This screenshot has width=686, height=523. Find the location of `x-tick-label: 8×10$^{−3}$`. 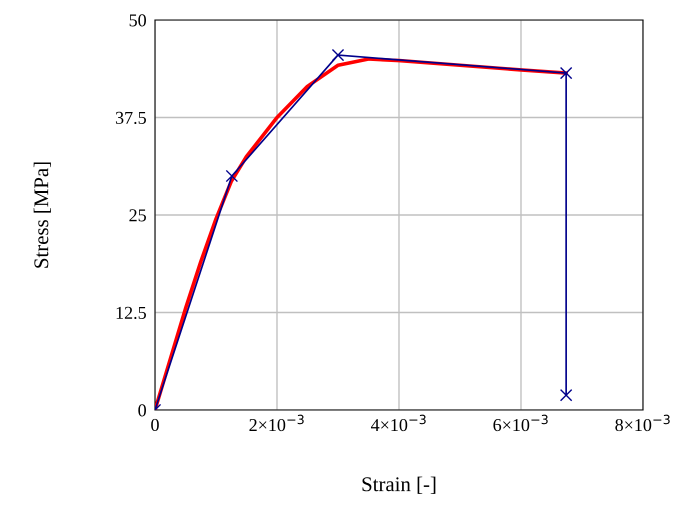

x-tick-label: 8×10$^{−3}$ is located at coordinates (642, 423).